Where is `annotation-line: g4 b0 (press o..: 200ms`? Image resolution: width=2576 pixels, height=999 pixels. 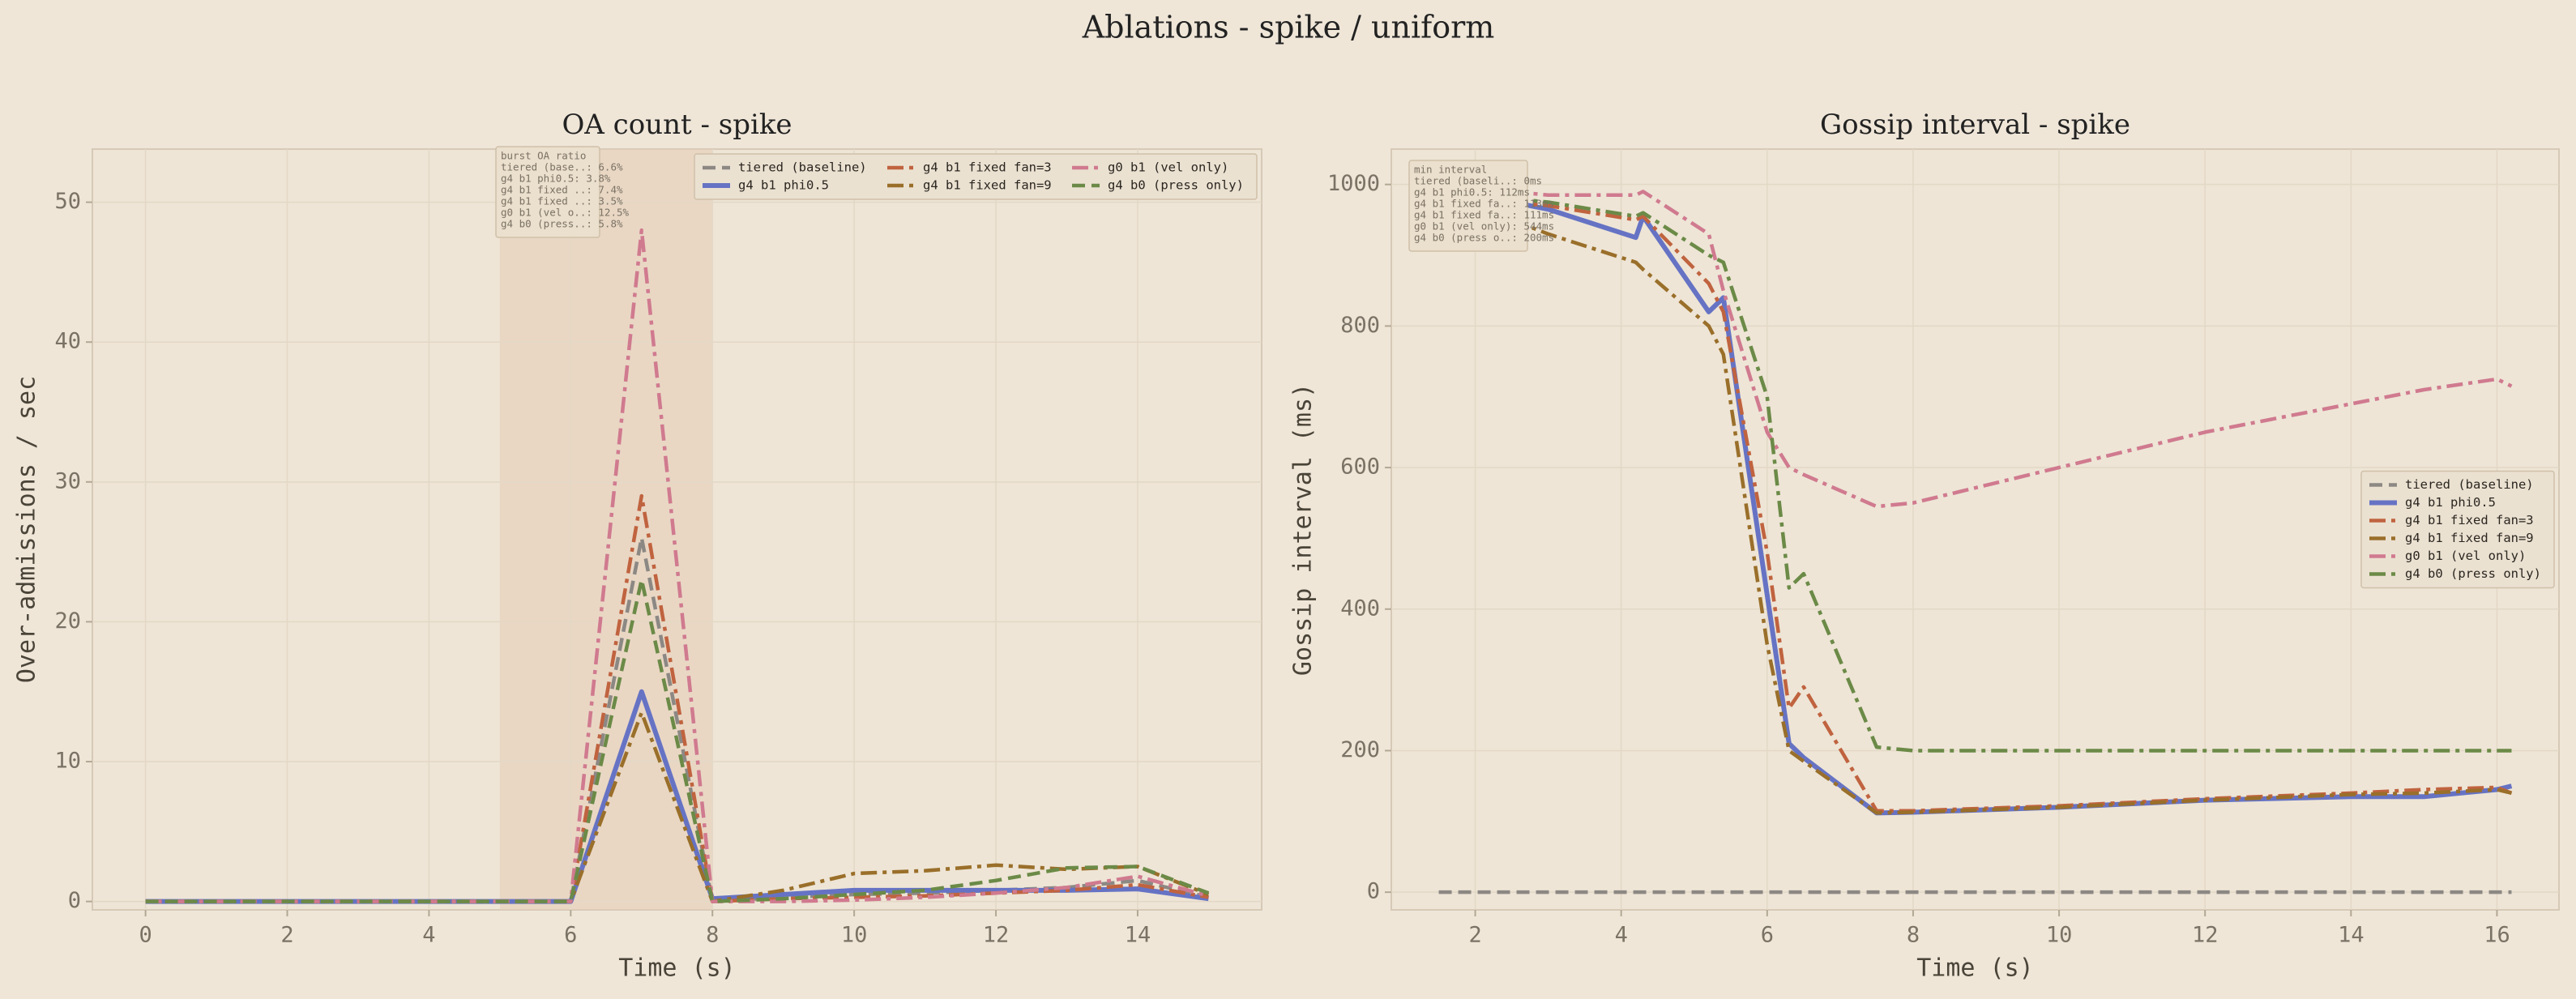 annotation-line: g4 b0 (press o..: 200ms is located at coordinates (1484, 238).